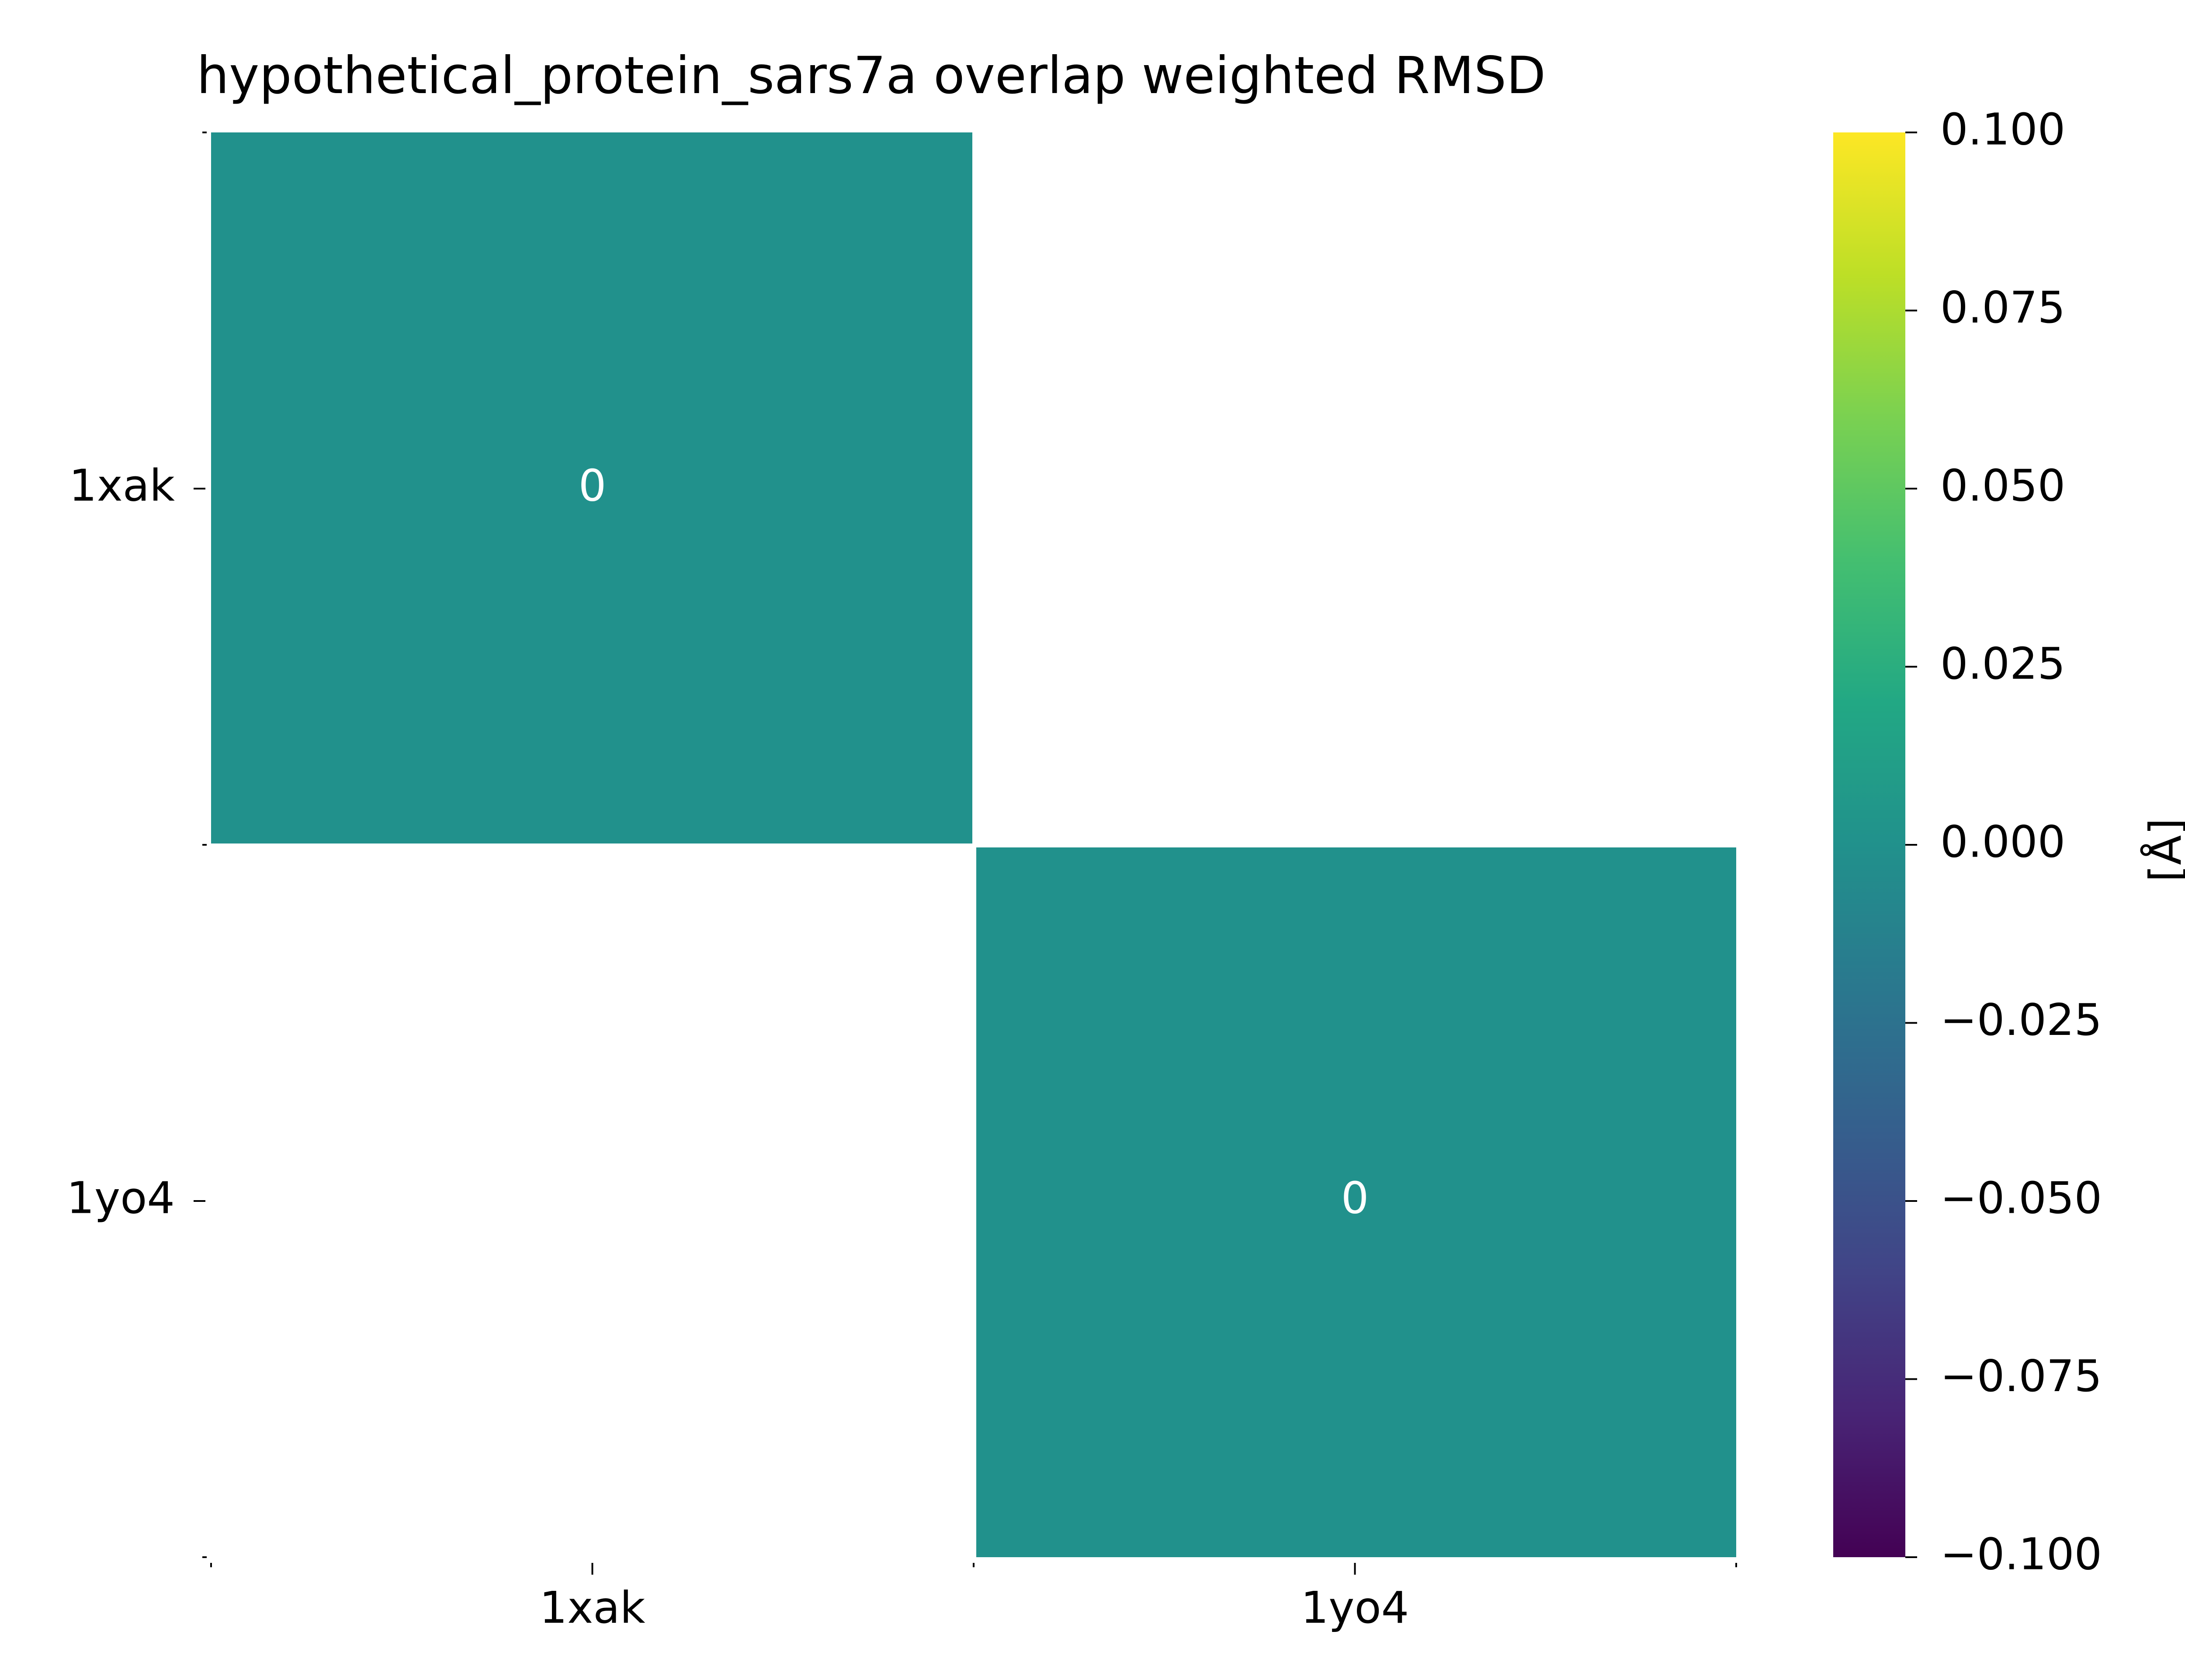  What do you see at coordinates (2021, 1553) in the screenshot?
I see `colorbar-tick-label: −0.100` at bounding box center [2021, 1553].